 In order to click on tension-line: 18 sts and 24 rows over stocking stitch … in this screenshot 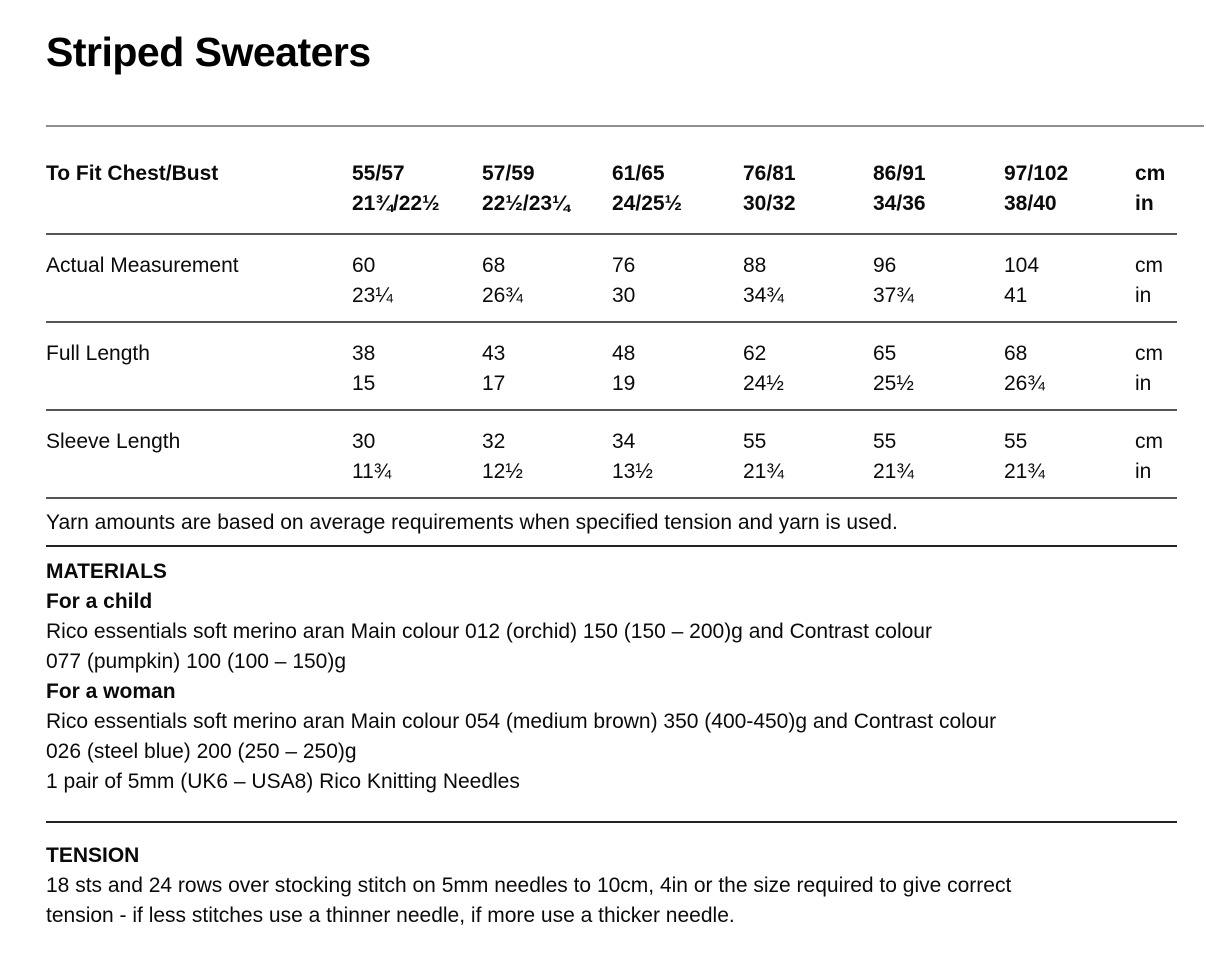, I will do `click(529, 886)`.